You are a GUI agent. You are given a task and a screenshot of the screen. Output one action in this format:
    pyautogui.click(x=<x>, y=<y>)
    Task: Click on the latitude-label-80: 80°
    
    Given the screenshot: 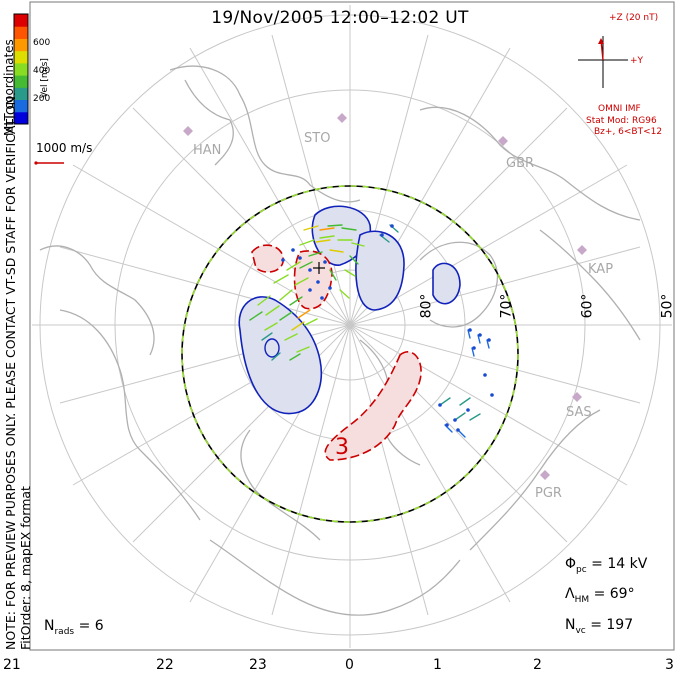 What is the action you would take?
    pyautogui.click(x=426, y=306)
    